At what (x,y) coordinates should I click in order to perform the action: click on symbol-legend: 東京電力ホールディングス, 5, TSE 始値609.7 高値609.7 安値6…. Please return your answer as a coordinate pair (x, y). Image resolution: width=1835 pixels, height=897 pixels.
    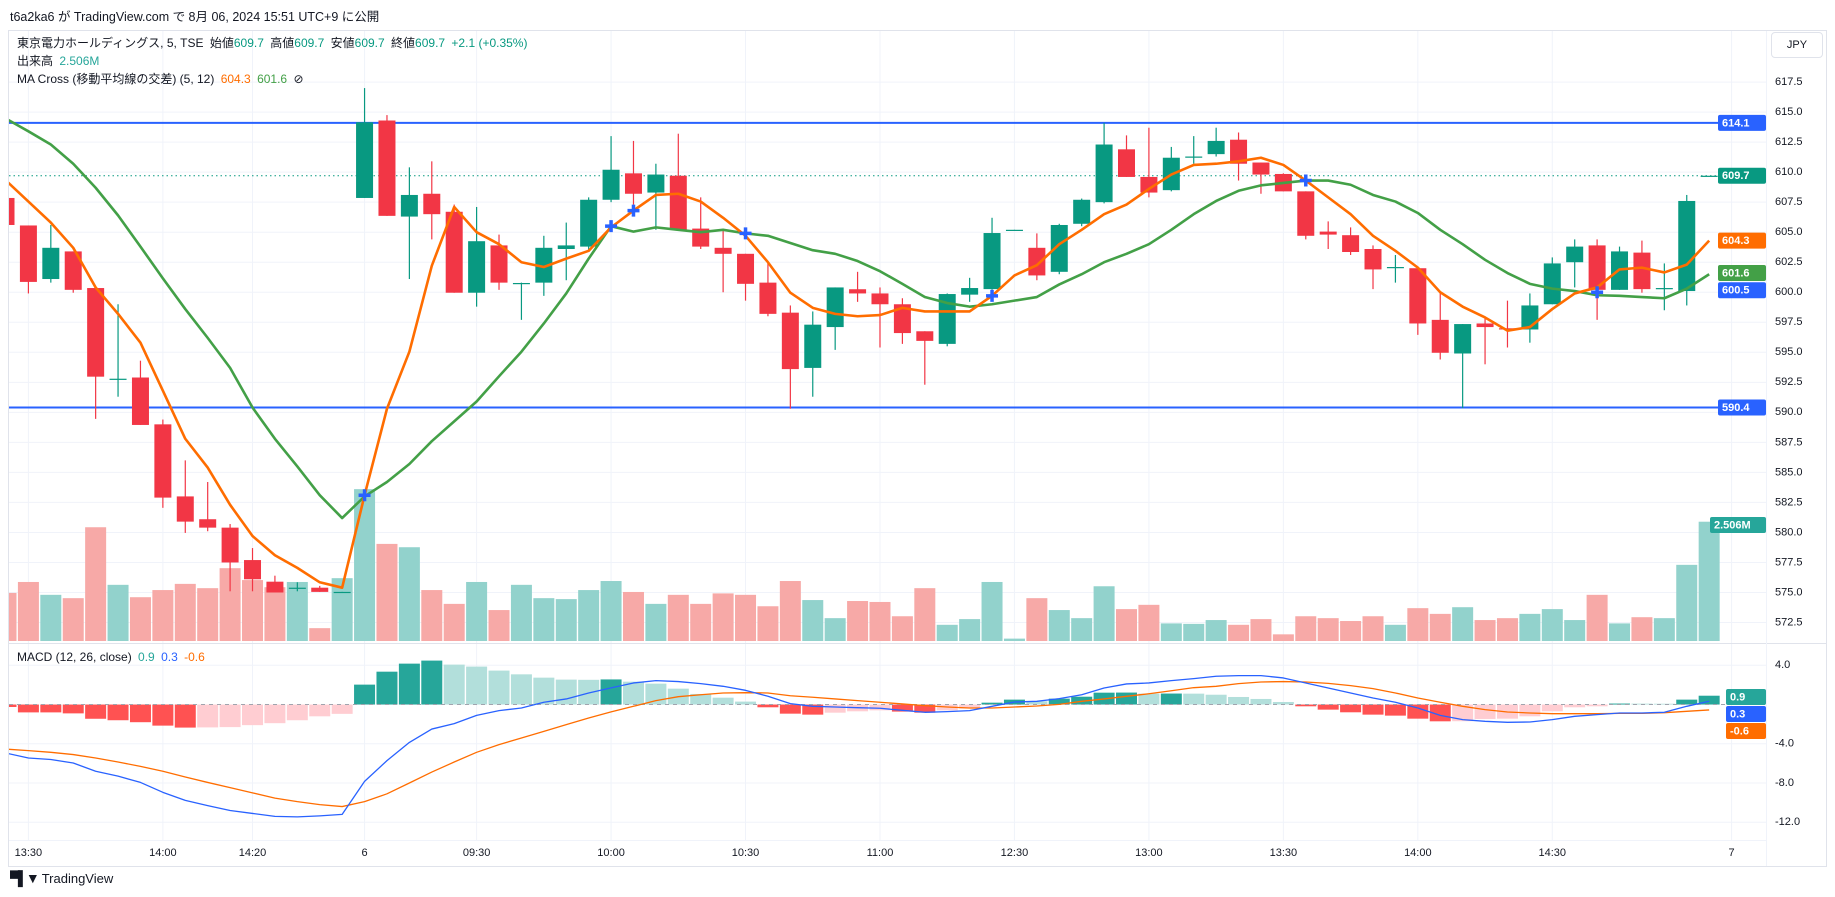
    Looking at the image, I should click on (273, 42).